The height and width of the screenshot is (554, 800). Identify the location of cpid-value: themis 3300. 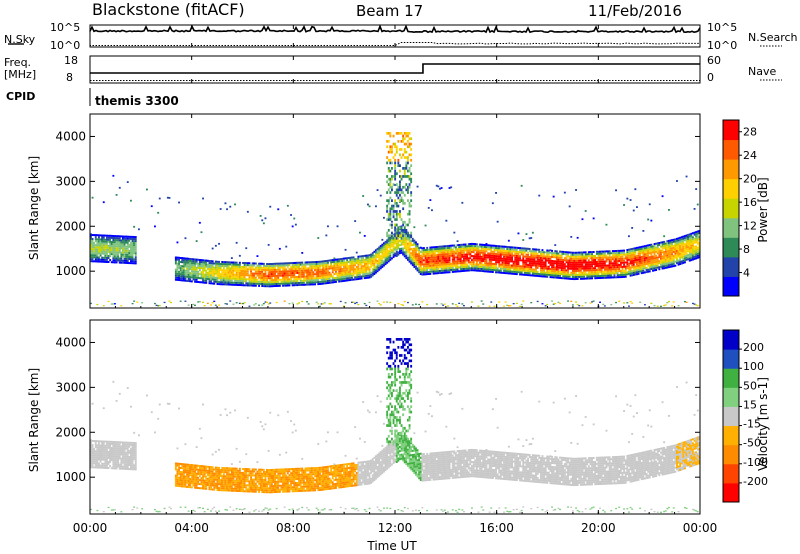
(137, 101).